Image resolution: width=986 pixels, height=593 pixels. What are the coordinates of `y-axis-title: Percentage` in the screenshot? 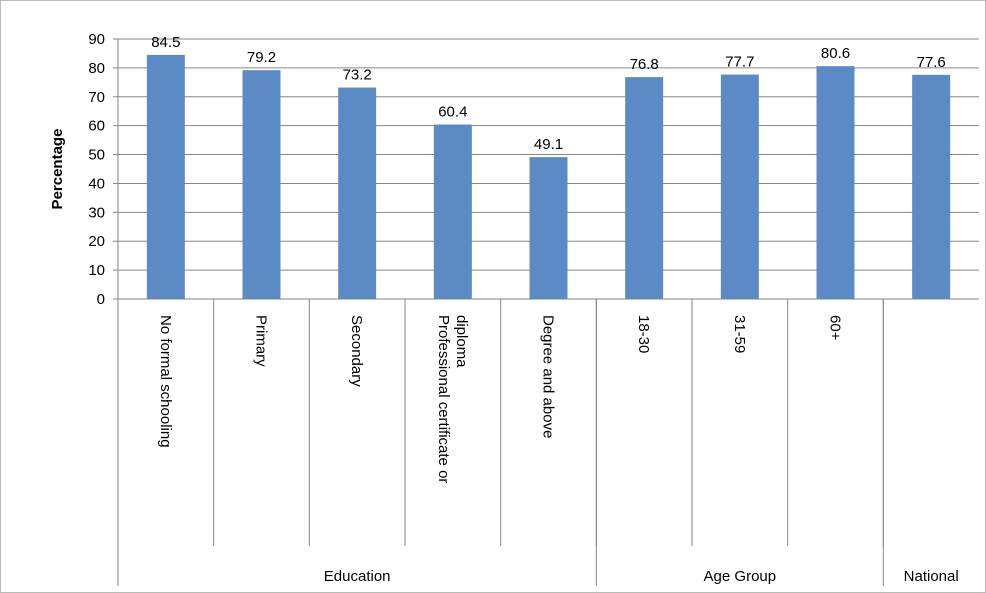 It's located at (57, 169).